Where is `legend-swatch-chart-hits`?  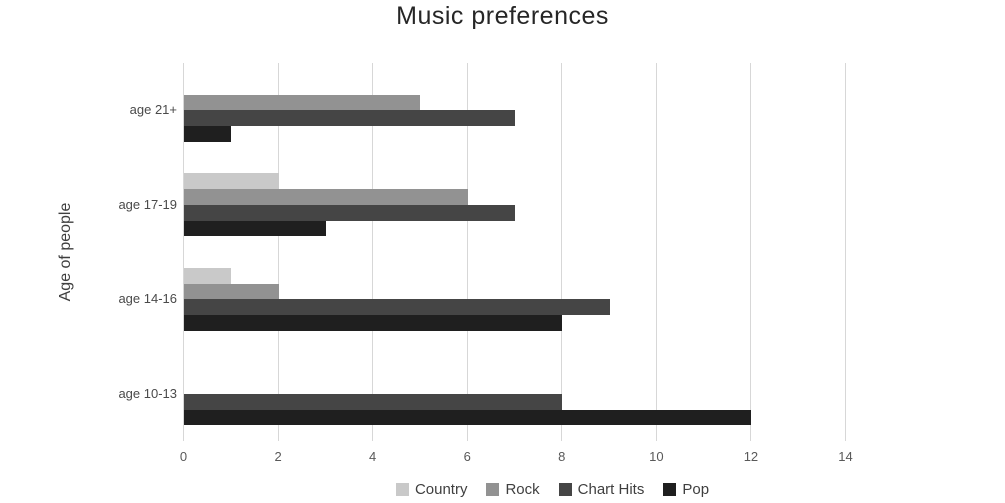 legend-swatch-chart-hits is located at coordinates (565, 489).